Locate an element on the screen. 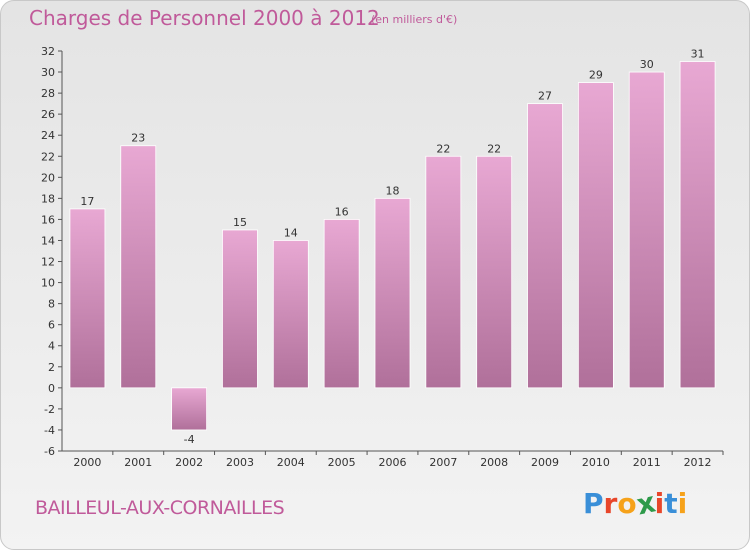 Image resolution: width=750 pixels, height=550 pixels. y-tick-label: 16 is located at coordinates (48, 219).